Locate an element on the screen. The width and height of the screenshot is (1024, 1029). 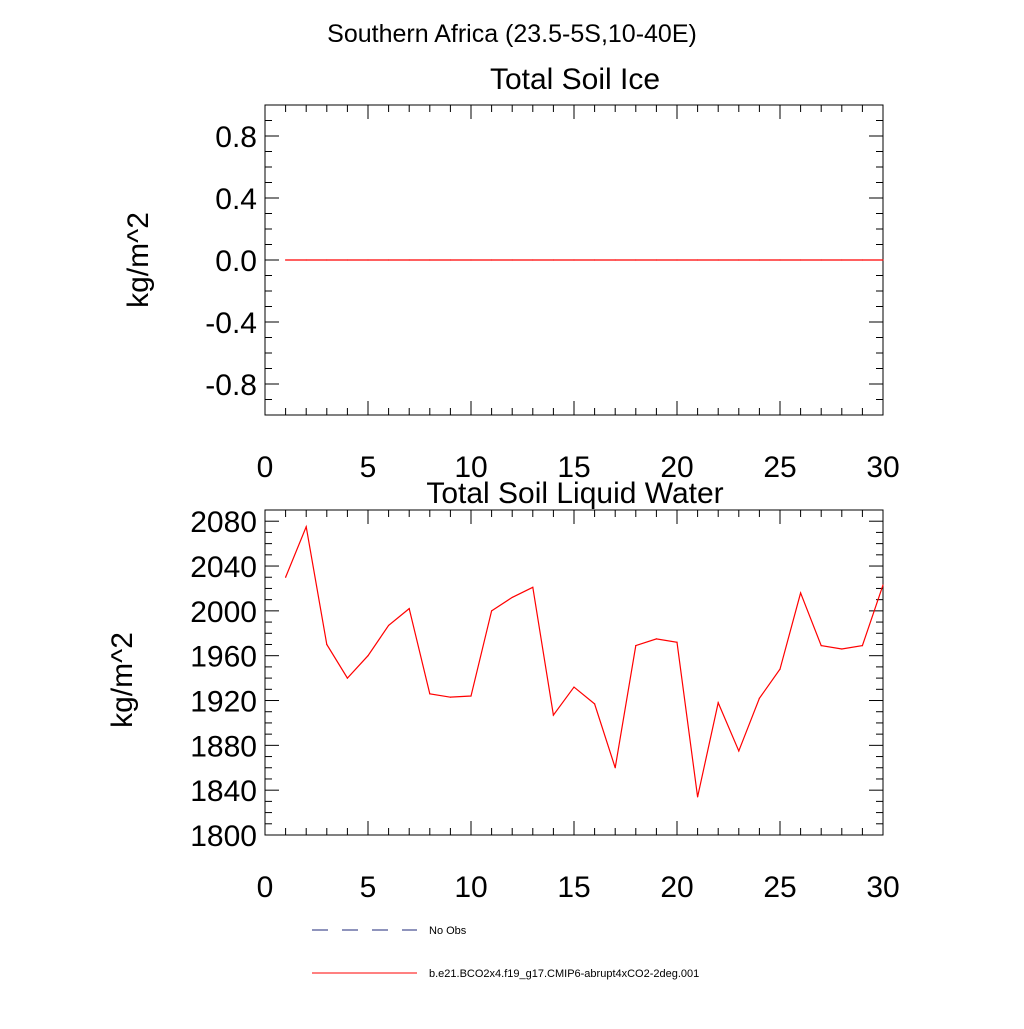
y-tick-label: 0.4 is located at coordinates (236, 199).